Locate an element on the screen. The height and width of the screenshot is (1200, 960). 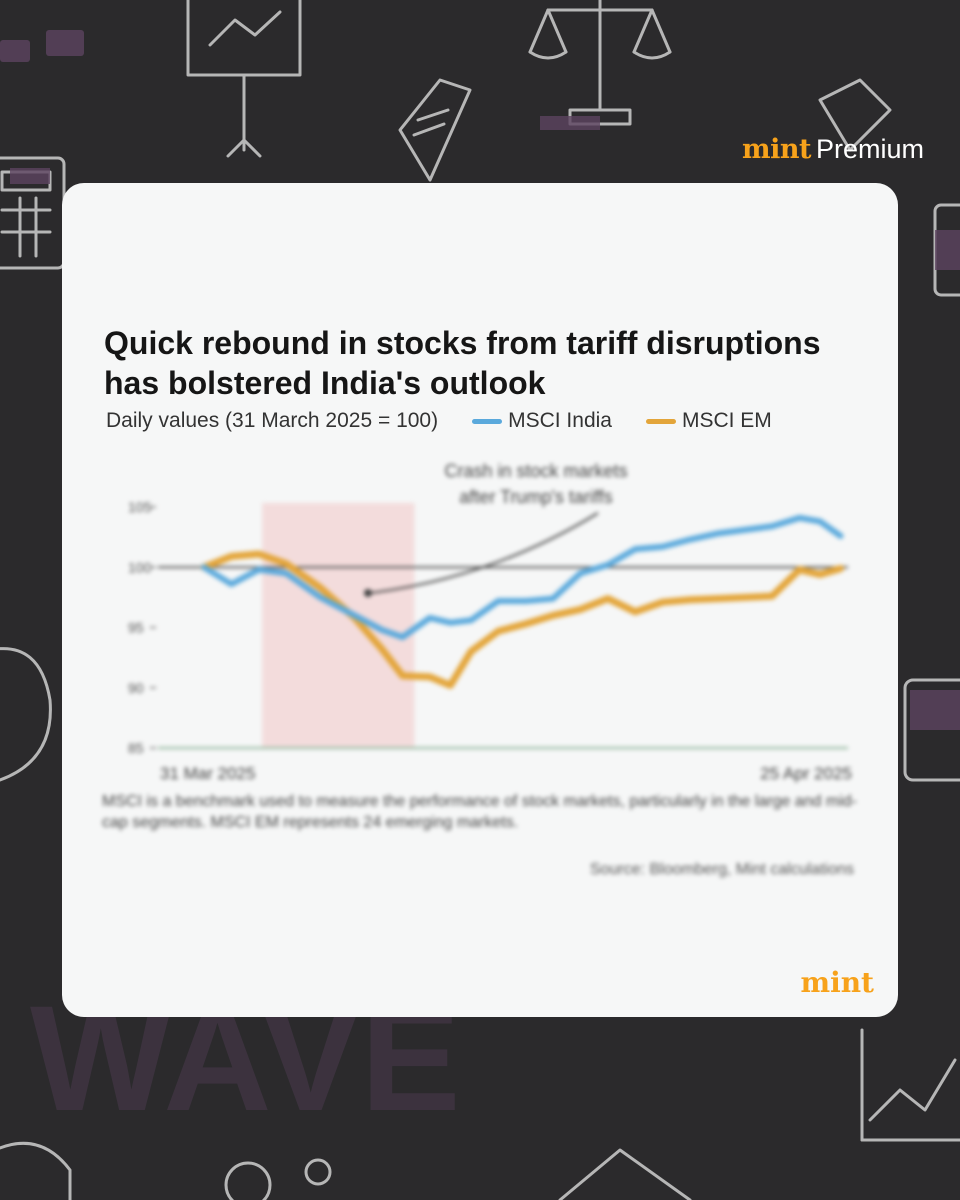
document-doodle is located at coordinates (435, 130).